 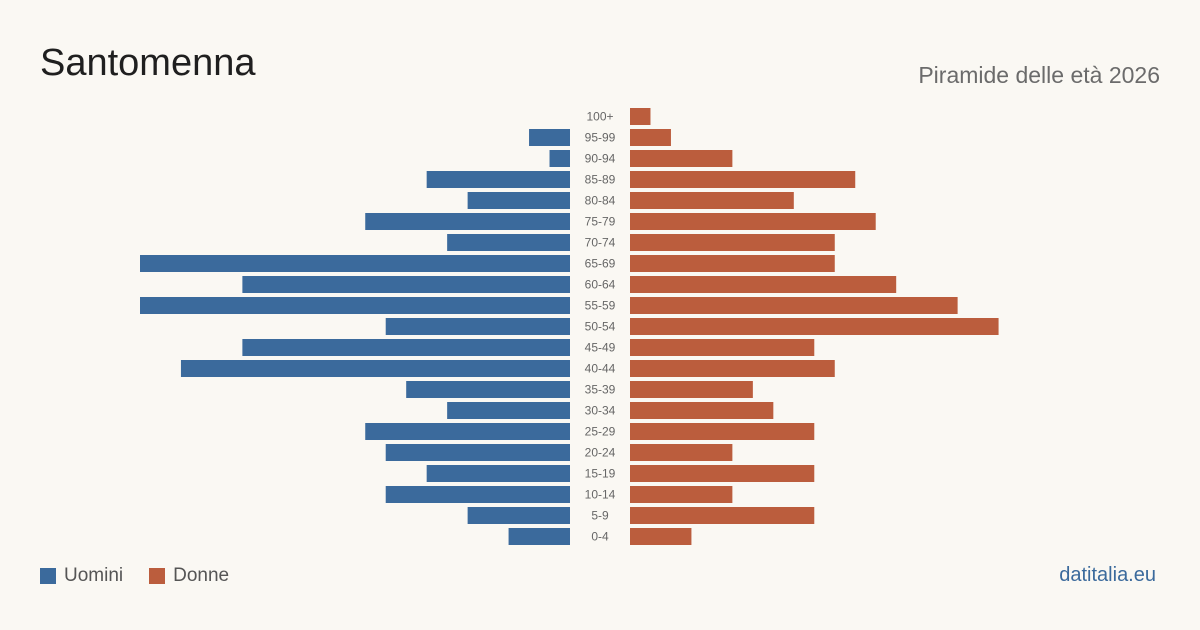 What do you see at coordinates (201, 575) in the screenshot?
I see `legend-label-women: Donne` at bounding box center [201, 575].